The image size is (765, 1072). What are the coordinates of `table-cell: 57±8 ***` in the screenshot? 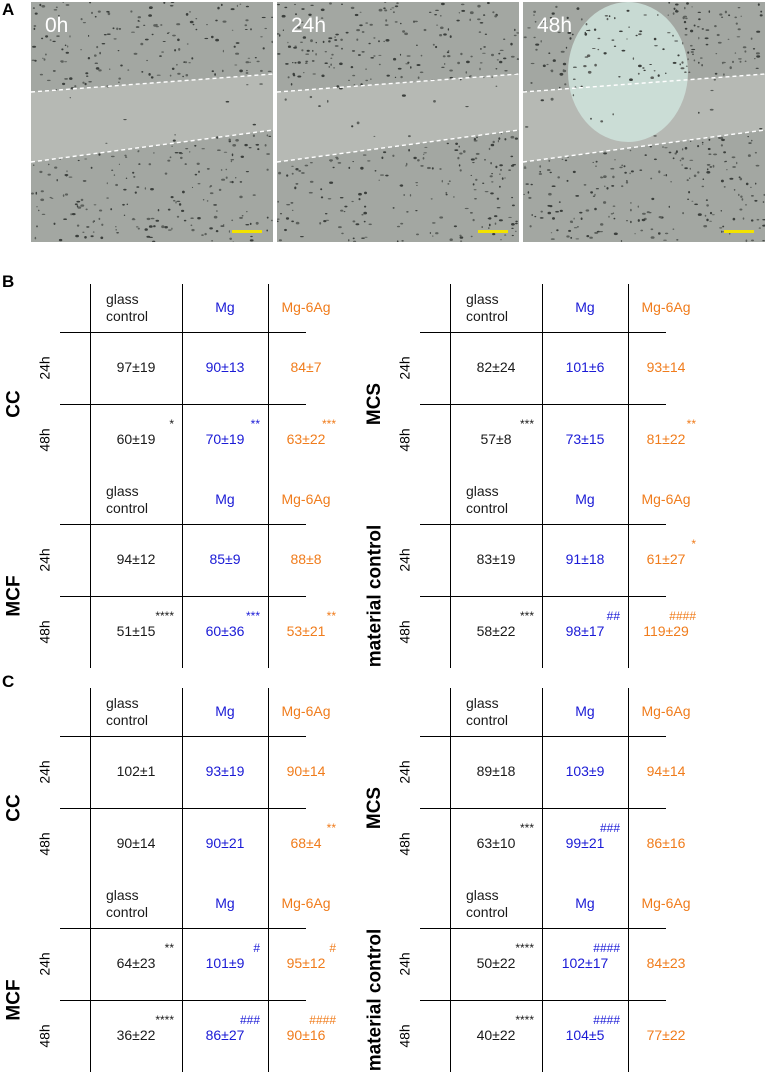 It's located at (496, 440).